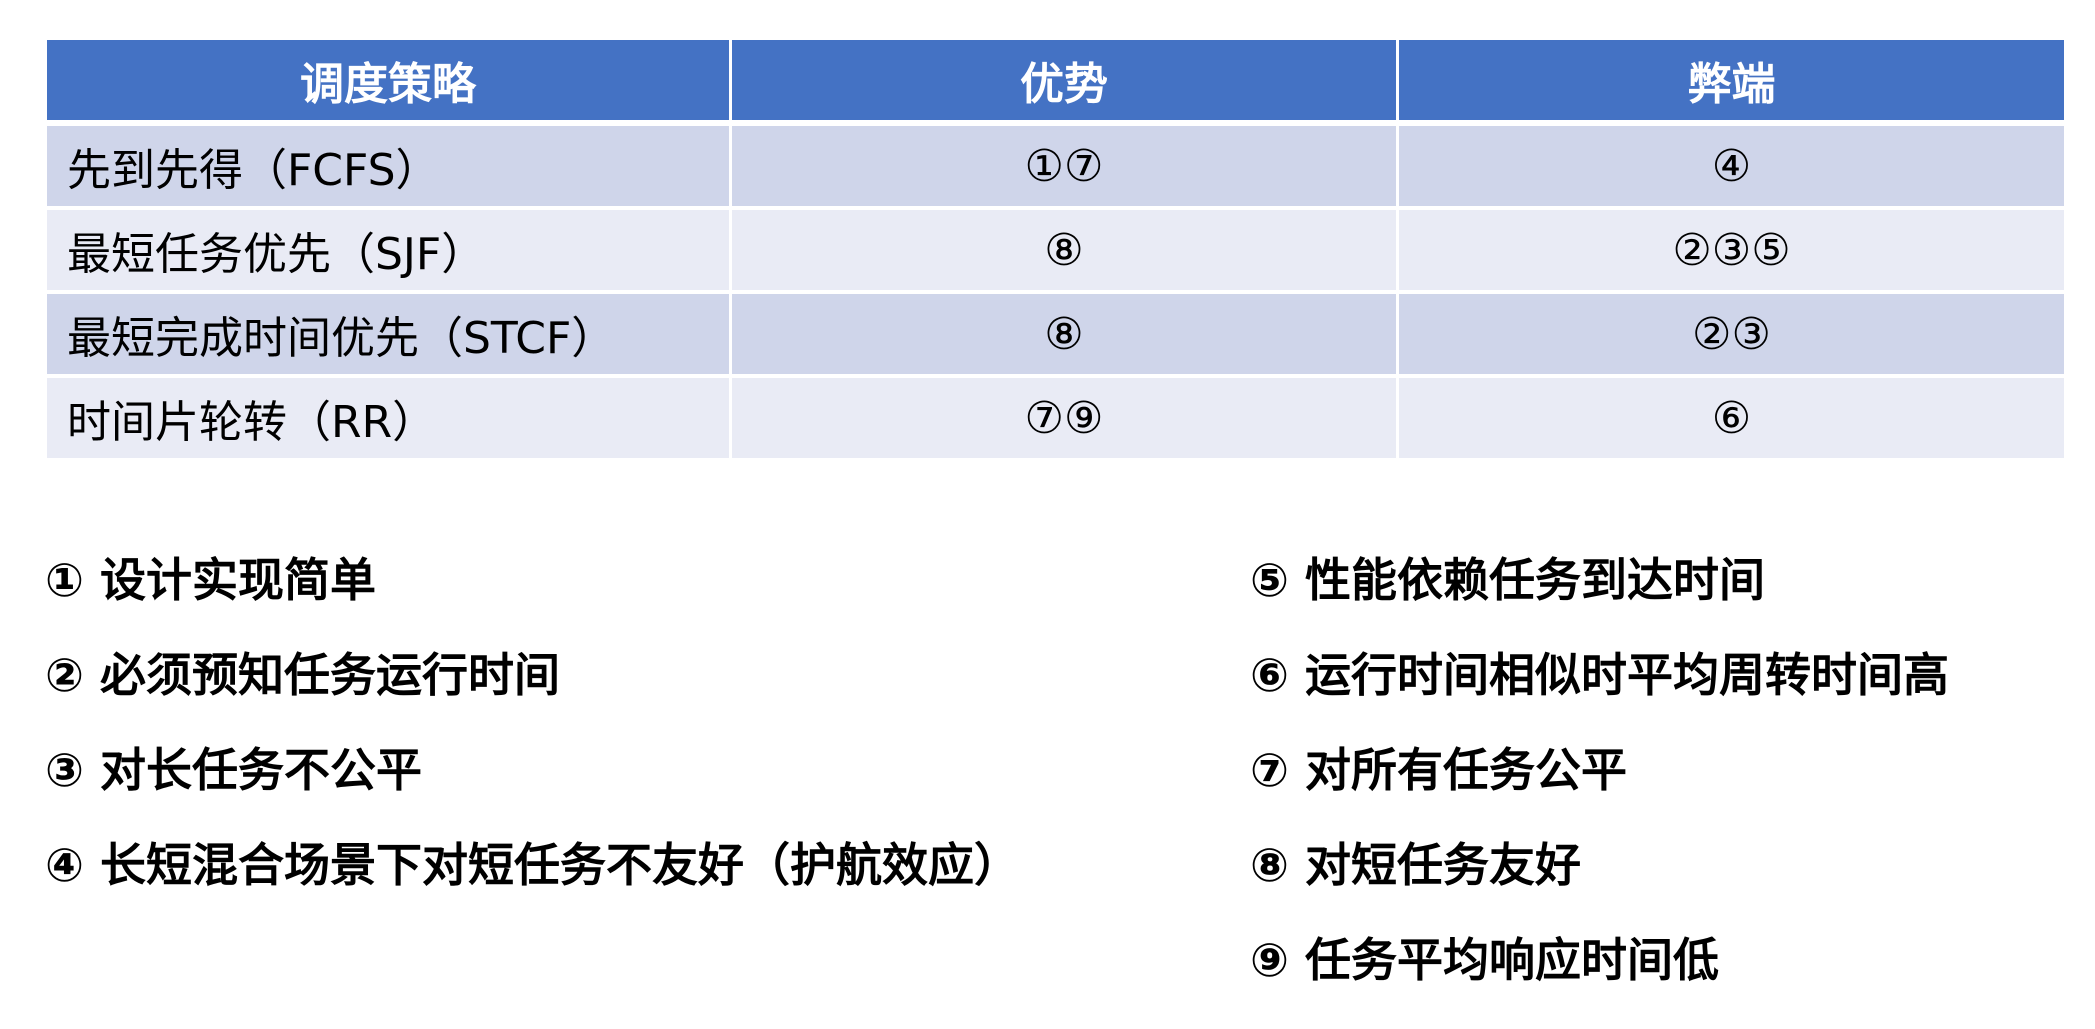  What do you see at coordinates (389, 166) in the screenshot?
I see `policy-cell: 先到先得（FCFS）` at bounding box center [389, 166].